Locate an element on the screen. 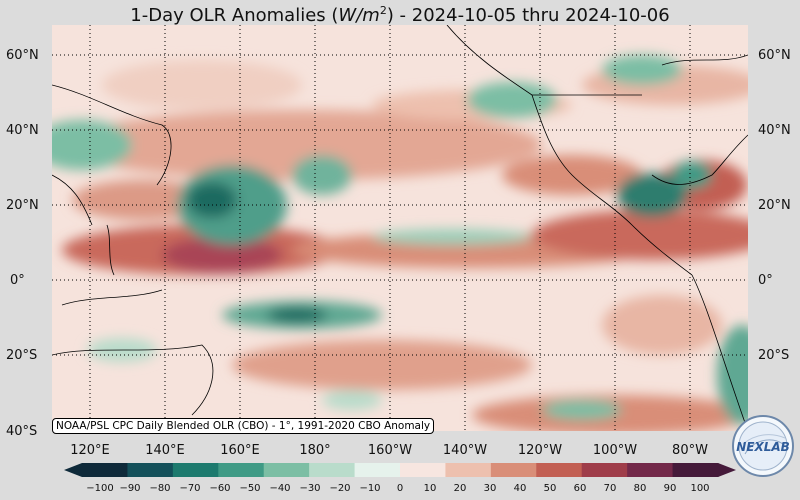 The height and width of the screenshot is (500, 800). lat-label-40n-right: 40°N is located at coordinates (774, 130).